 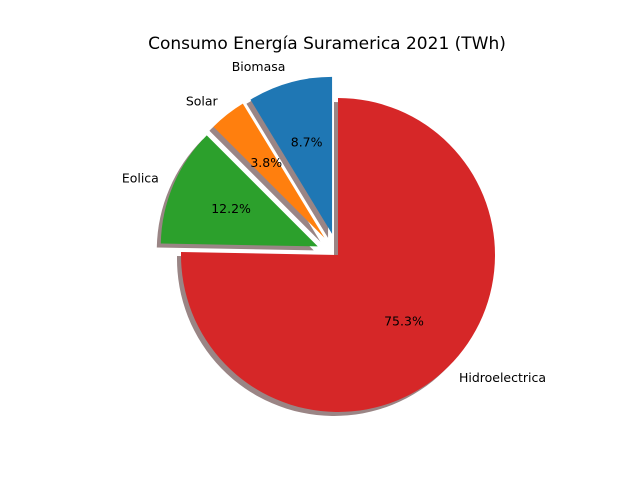 I want to click on slice-label-hidroelectrica: Hidroelectrica, so click(x=502, y=377).